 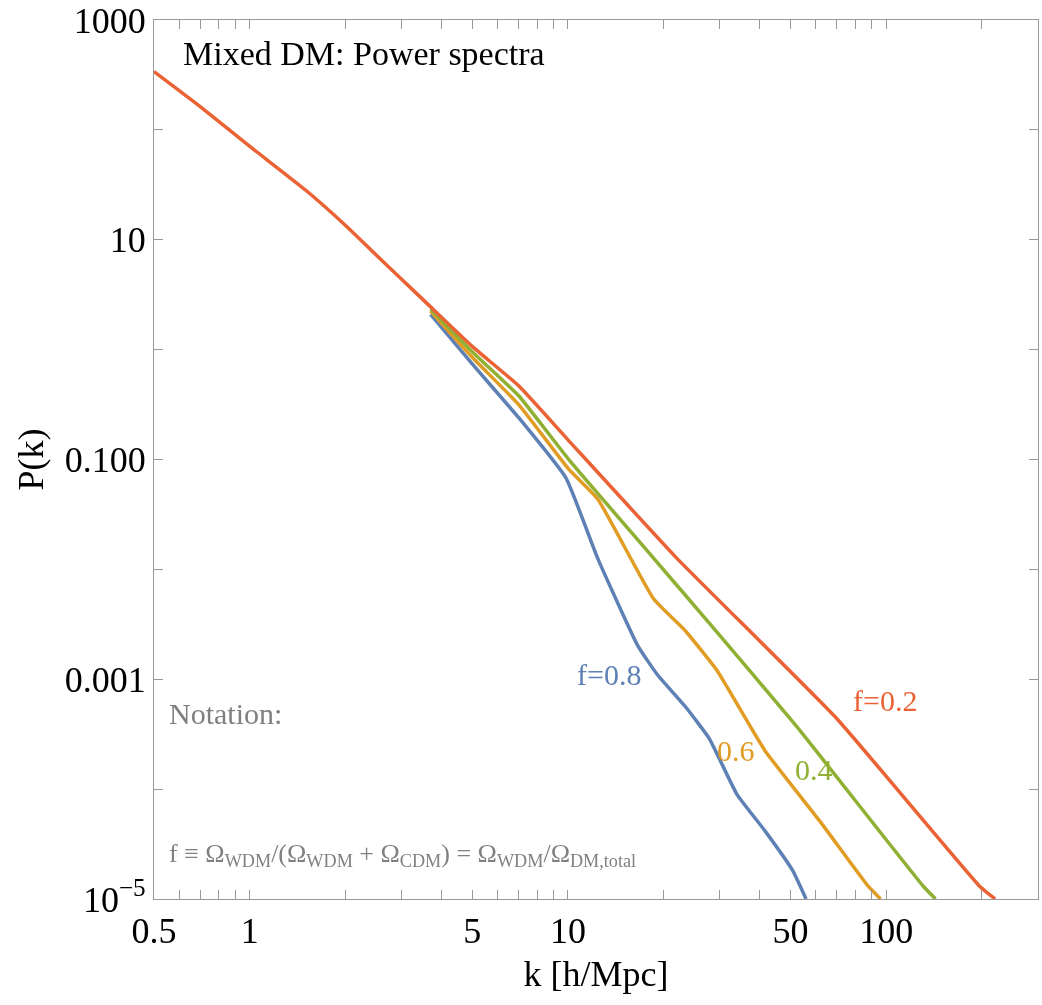 I want to click on x-axis-title: k [h/Mpc], so click(x=596, y=974).